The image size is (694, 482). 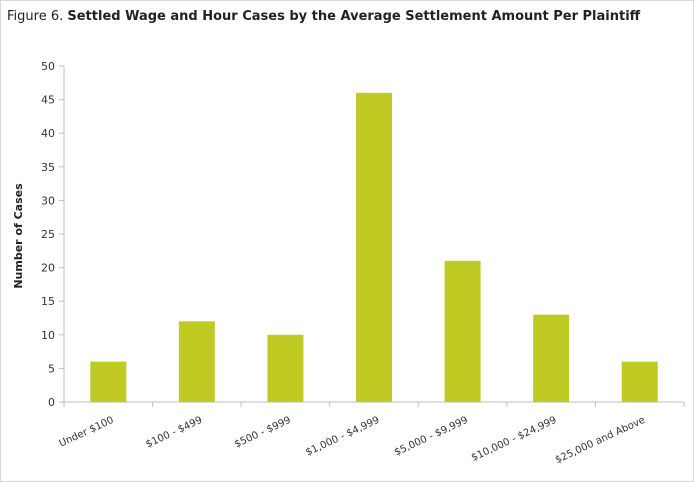 What do you see at coordinates (35, 16) in the screenshot?
I see `figure-number: Figure 6.` at bounding box center [35, 16].